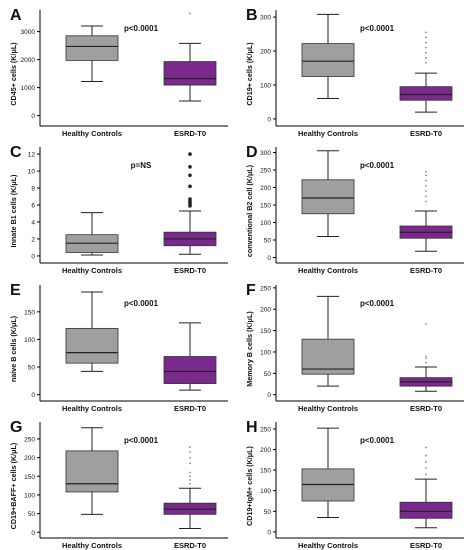  Describe the element at coordinates (16, 15) in the screenshot. I see `panel-letter: A` at that location.